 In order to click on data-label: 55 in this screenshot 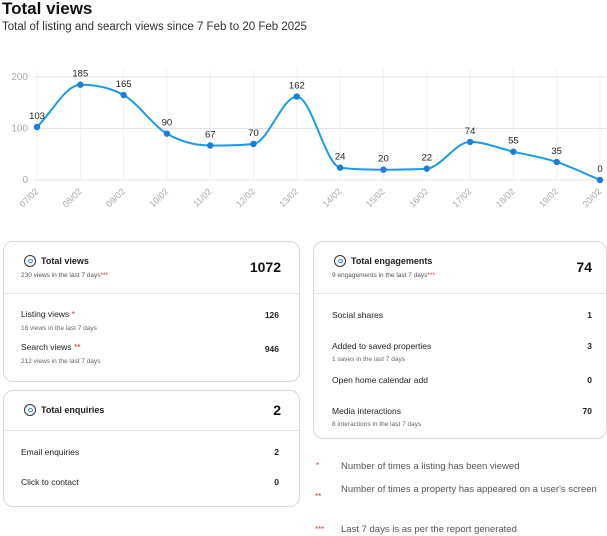, I will do `click(513, 141)`.